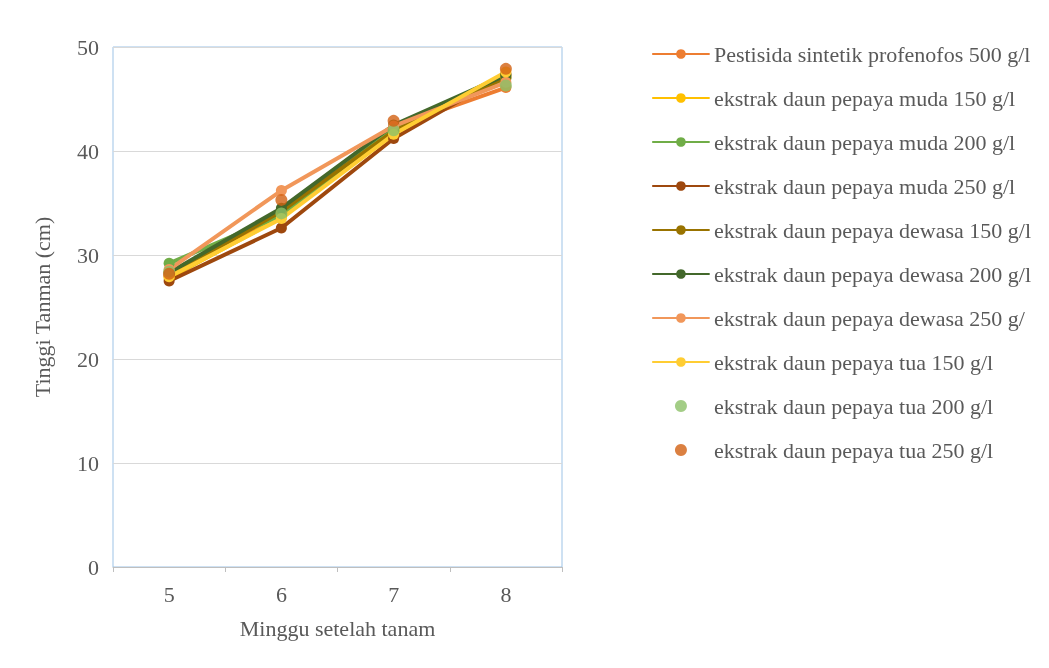 The height and width of the screenshot is (668, 1049). I want to click on legend-label: ekstrak daun pepaya dewasa 200 g/l, so click(872, 274).